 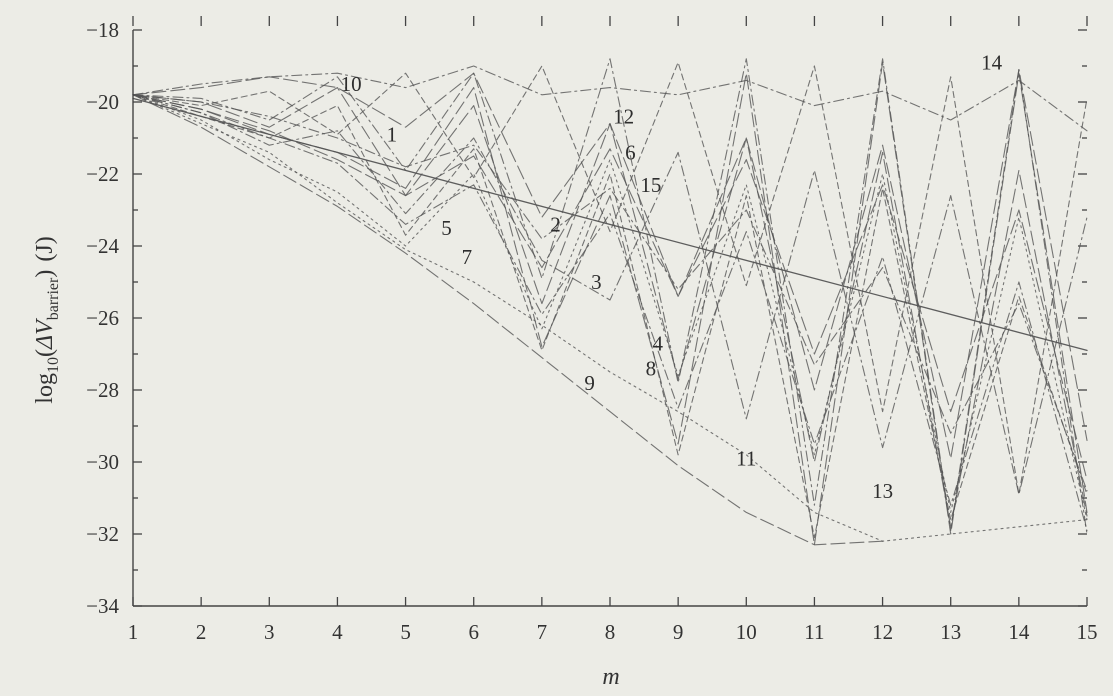 I want to click on x-tick-label: 12, so click(x=882, y=632).